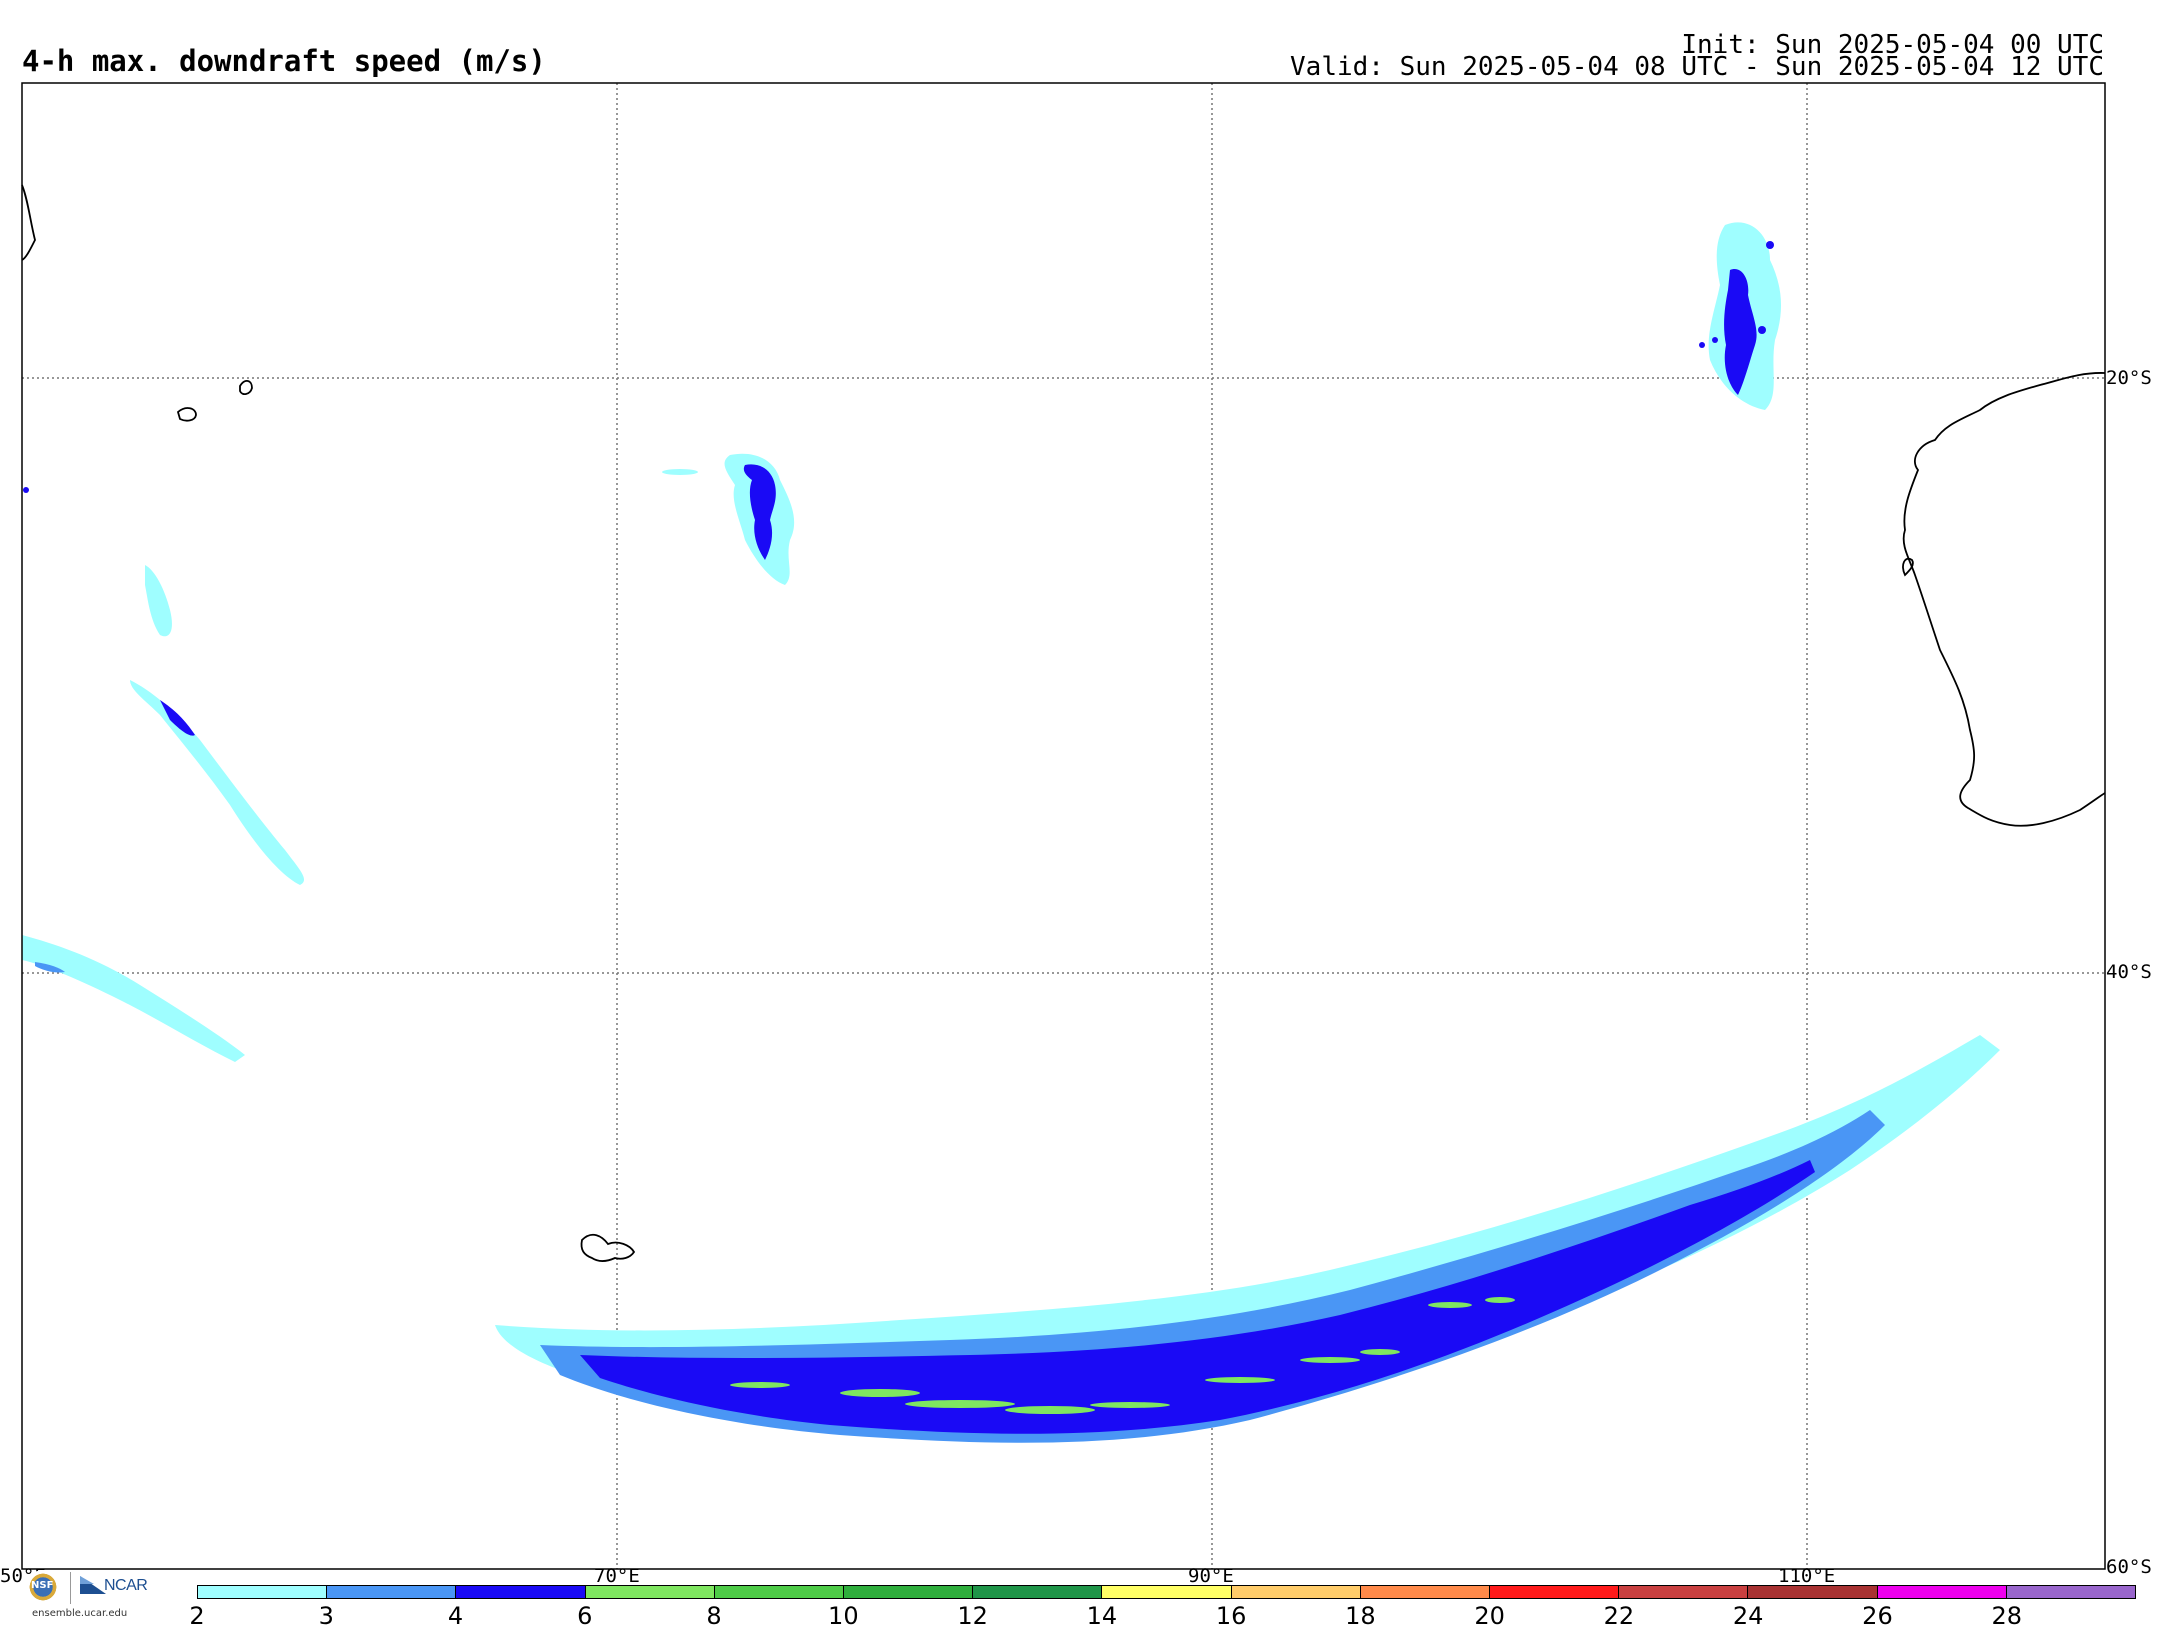 The height and width of the screenshot is (1630, 2160). I want to click on lon-label-110e: 110°E, so click(1806, 1576).